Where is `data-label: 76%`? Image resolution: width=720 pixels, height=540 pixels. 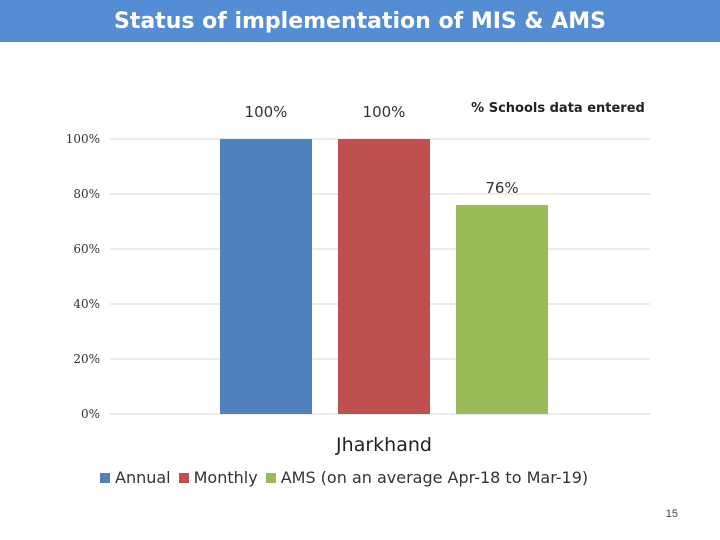
data-label: 76% is located at coordinates (501, 188).